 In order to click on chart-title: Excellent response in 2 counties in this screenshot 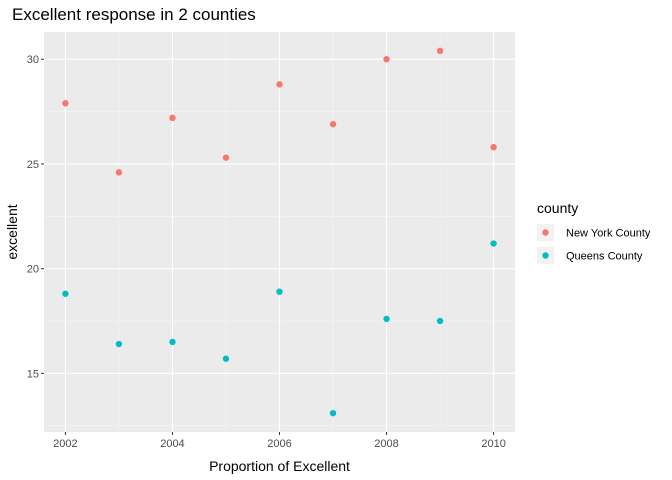, I will do `click(134, 14)`.